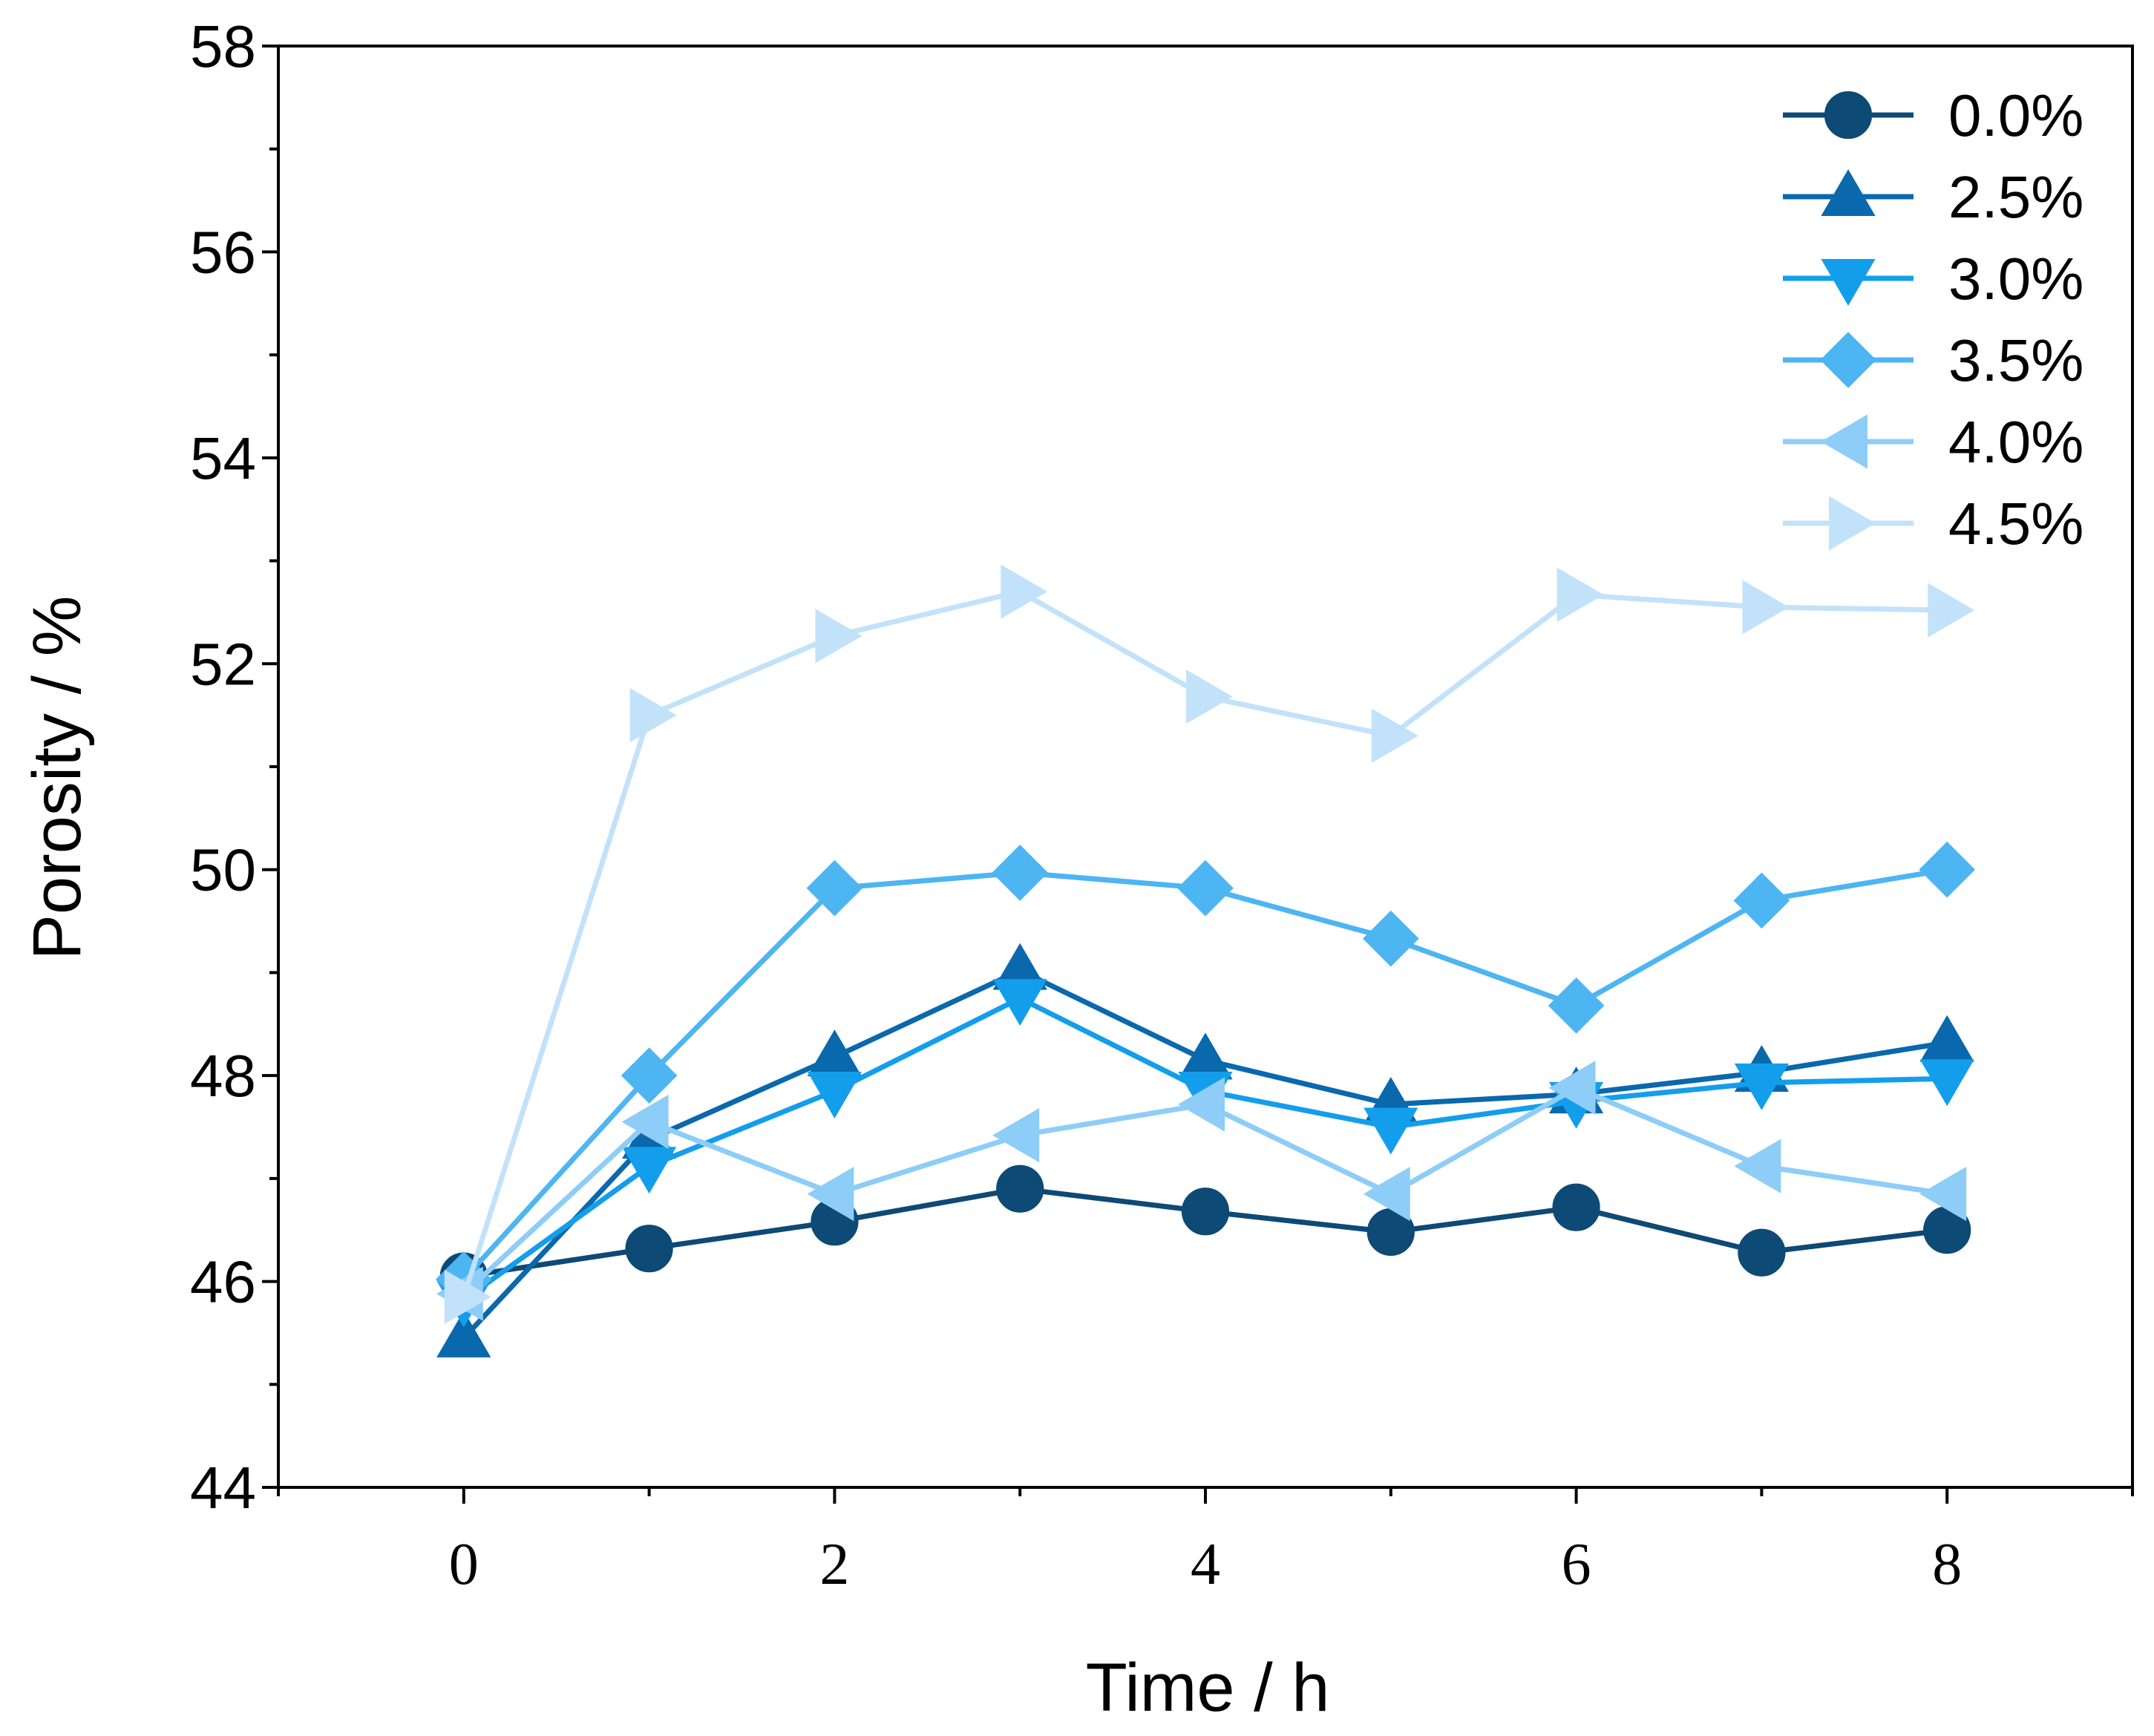  What do you see at coordinates (2015, 360) in the screenshot?
I see `legend-label: 3.5%` at bounding box center [2015, 360].